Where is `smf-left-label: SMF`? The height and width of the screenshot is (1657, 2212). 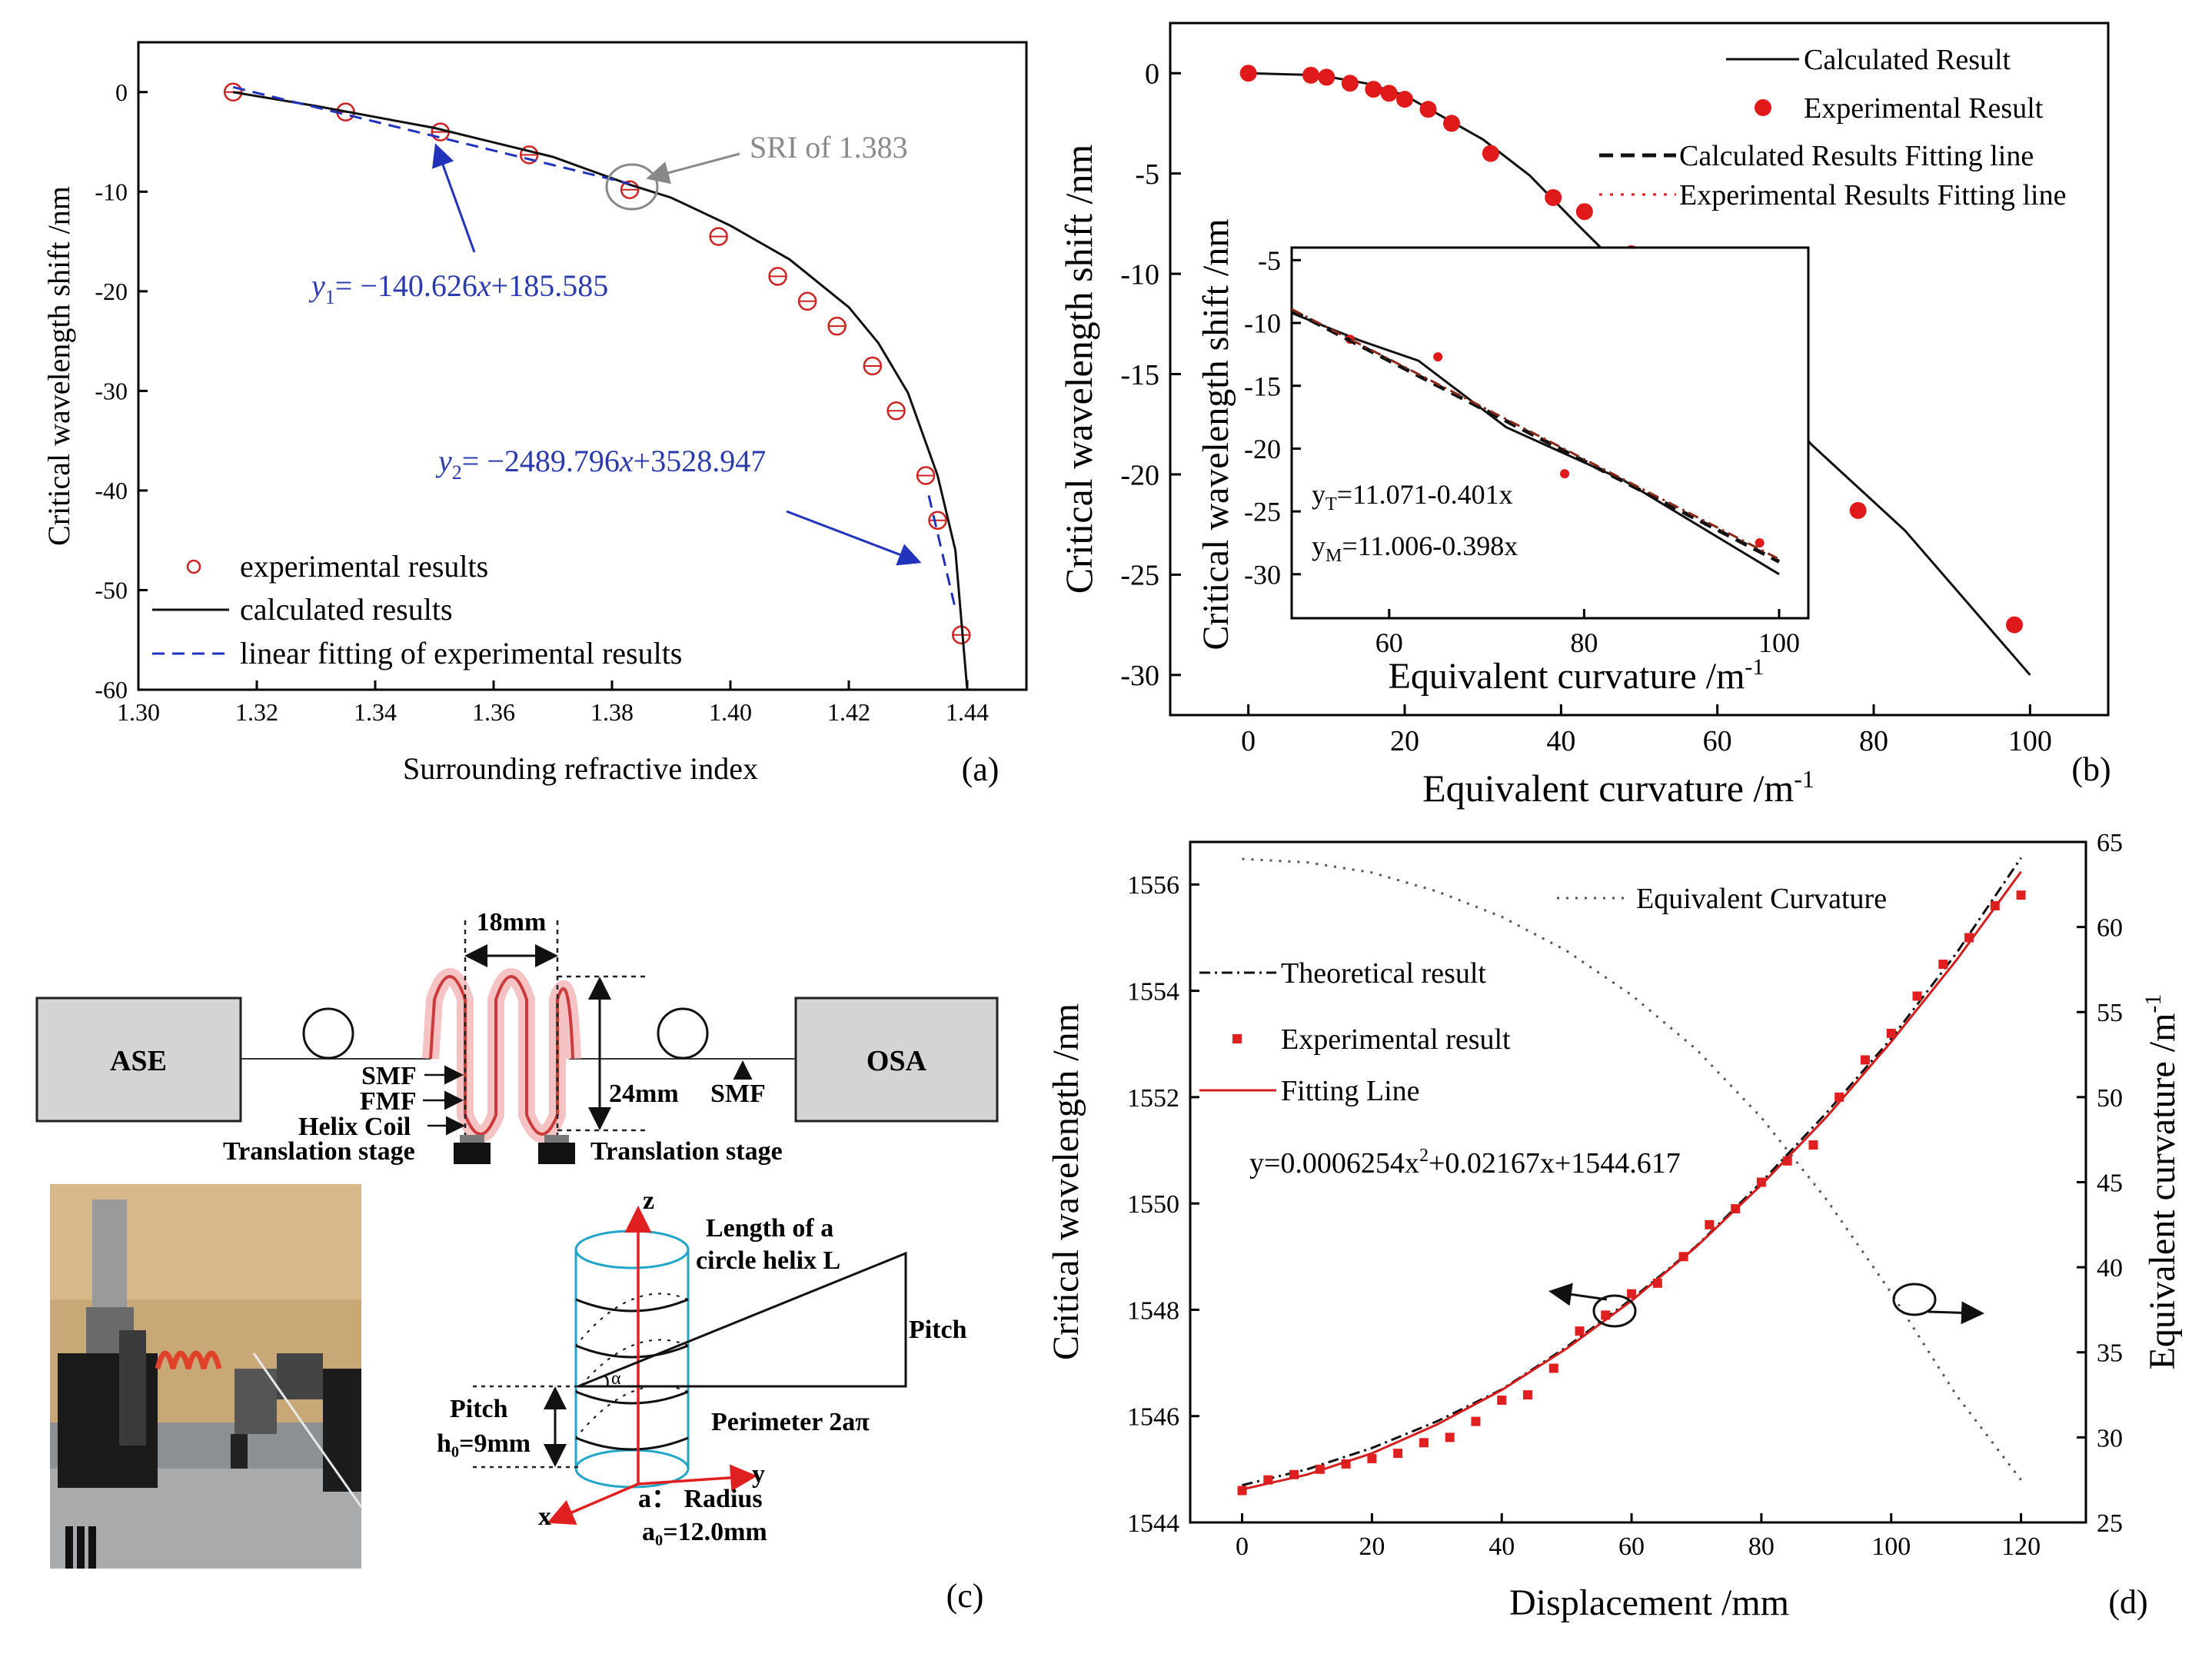
smf-left-label: SMF is located at coordinates (389, 1076).